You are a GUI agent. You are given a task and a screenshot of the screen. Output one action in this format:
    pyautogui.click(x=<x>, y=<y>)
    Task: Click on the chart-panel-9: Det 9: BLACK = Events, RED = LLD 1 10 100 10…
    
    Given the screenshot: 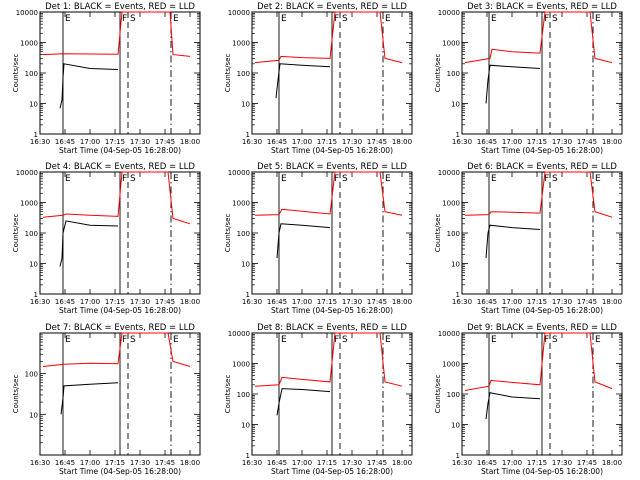 What is the action you would take?
    pyautogui.click(x=528, y=399)
    